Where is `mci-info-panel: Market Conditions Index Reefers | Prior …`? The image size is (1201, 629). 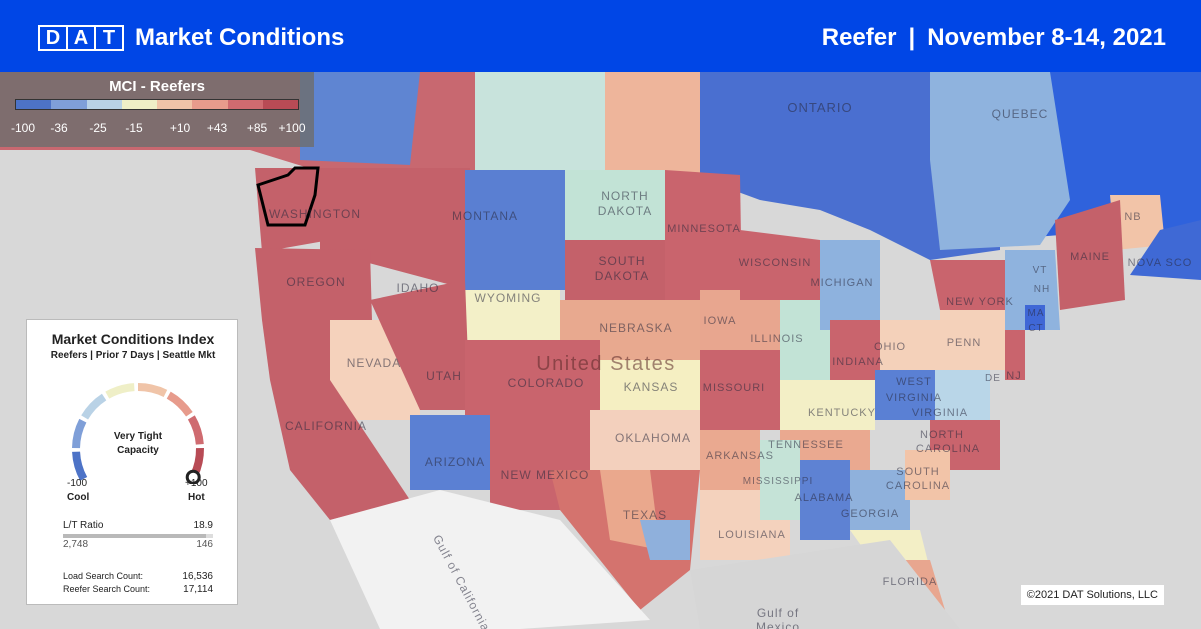
mci-info-panel: Market Conditions Index Reefers | Prior … is located at coordinates (132, 462).